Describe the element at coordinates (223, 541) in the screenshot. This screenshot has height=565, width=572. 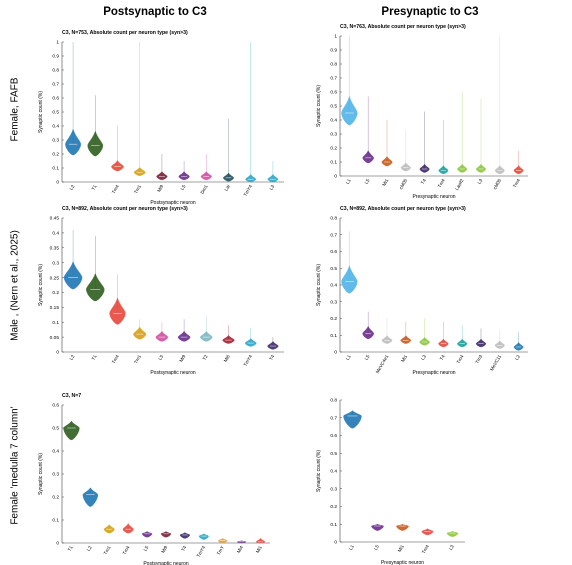
I see `violin-tmy` at that location.